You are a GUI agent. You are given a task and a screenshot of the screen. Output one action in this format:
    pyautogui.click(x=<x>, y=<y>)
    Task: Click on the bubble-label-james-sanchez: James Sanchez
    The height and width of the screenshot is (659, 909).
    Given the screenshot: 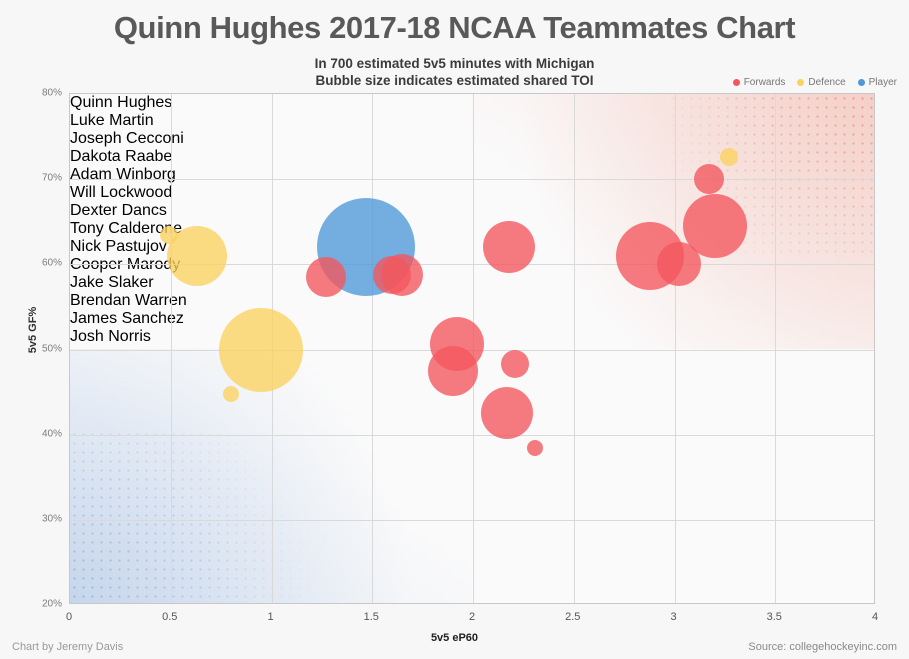 What is the action you would take?
    pyautogui.click(x=127, y=318)
    